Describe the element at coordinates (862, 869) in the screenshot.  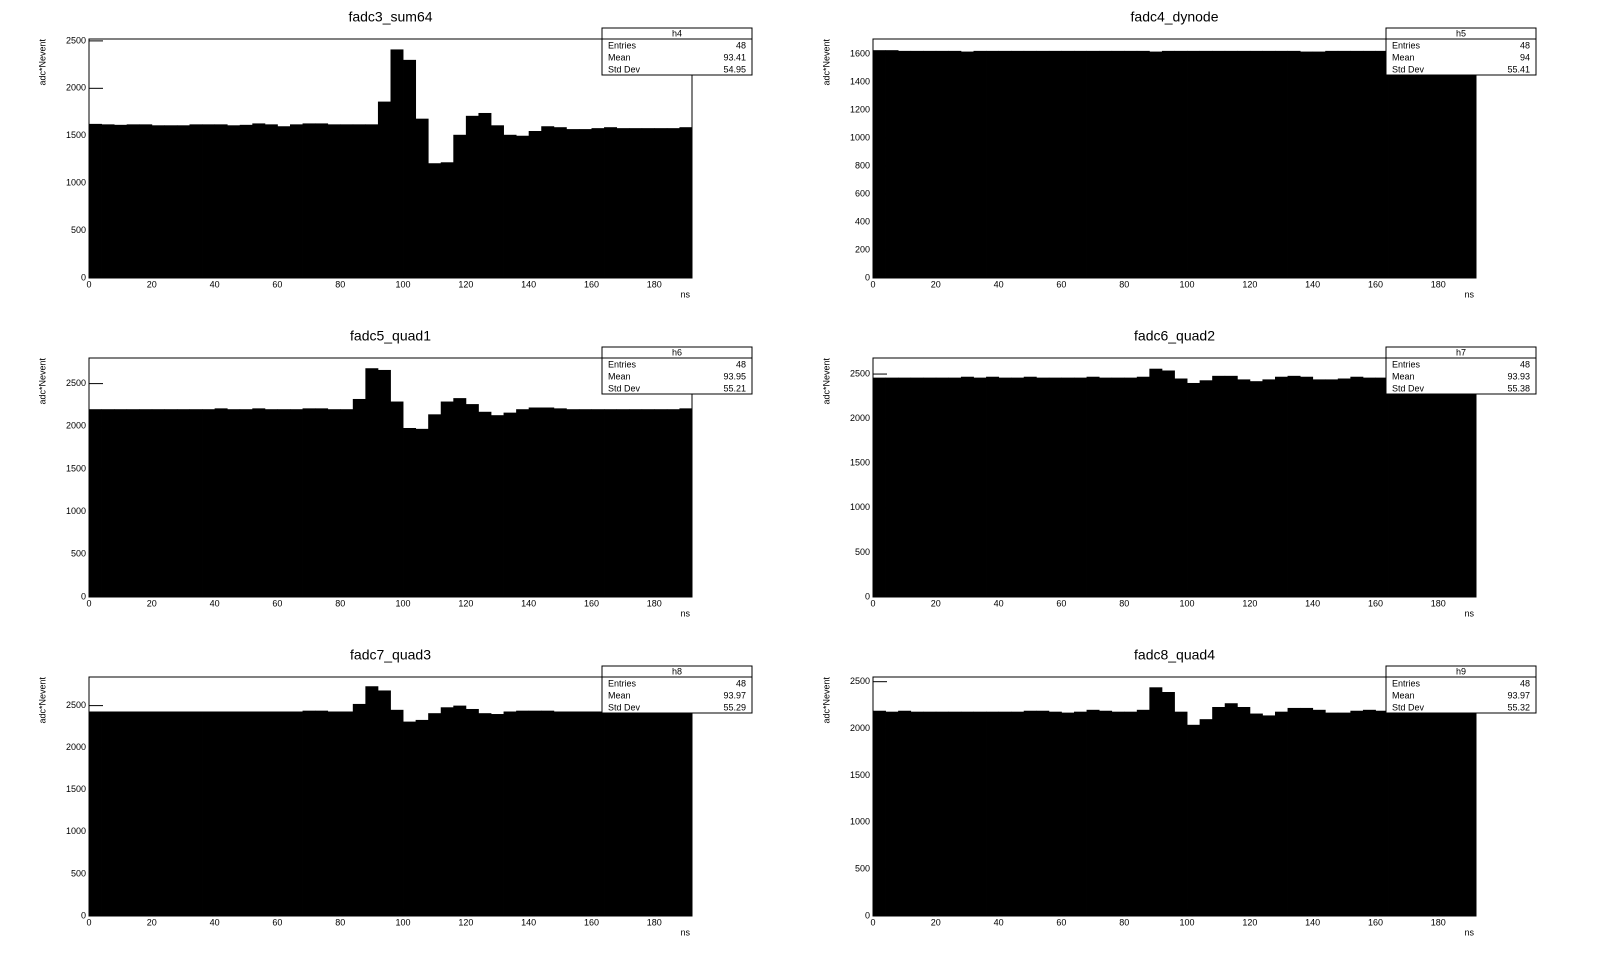
I see `y-tick-label: 500` at that location.